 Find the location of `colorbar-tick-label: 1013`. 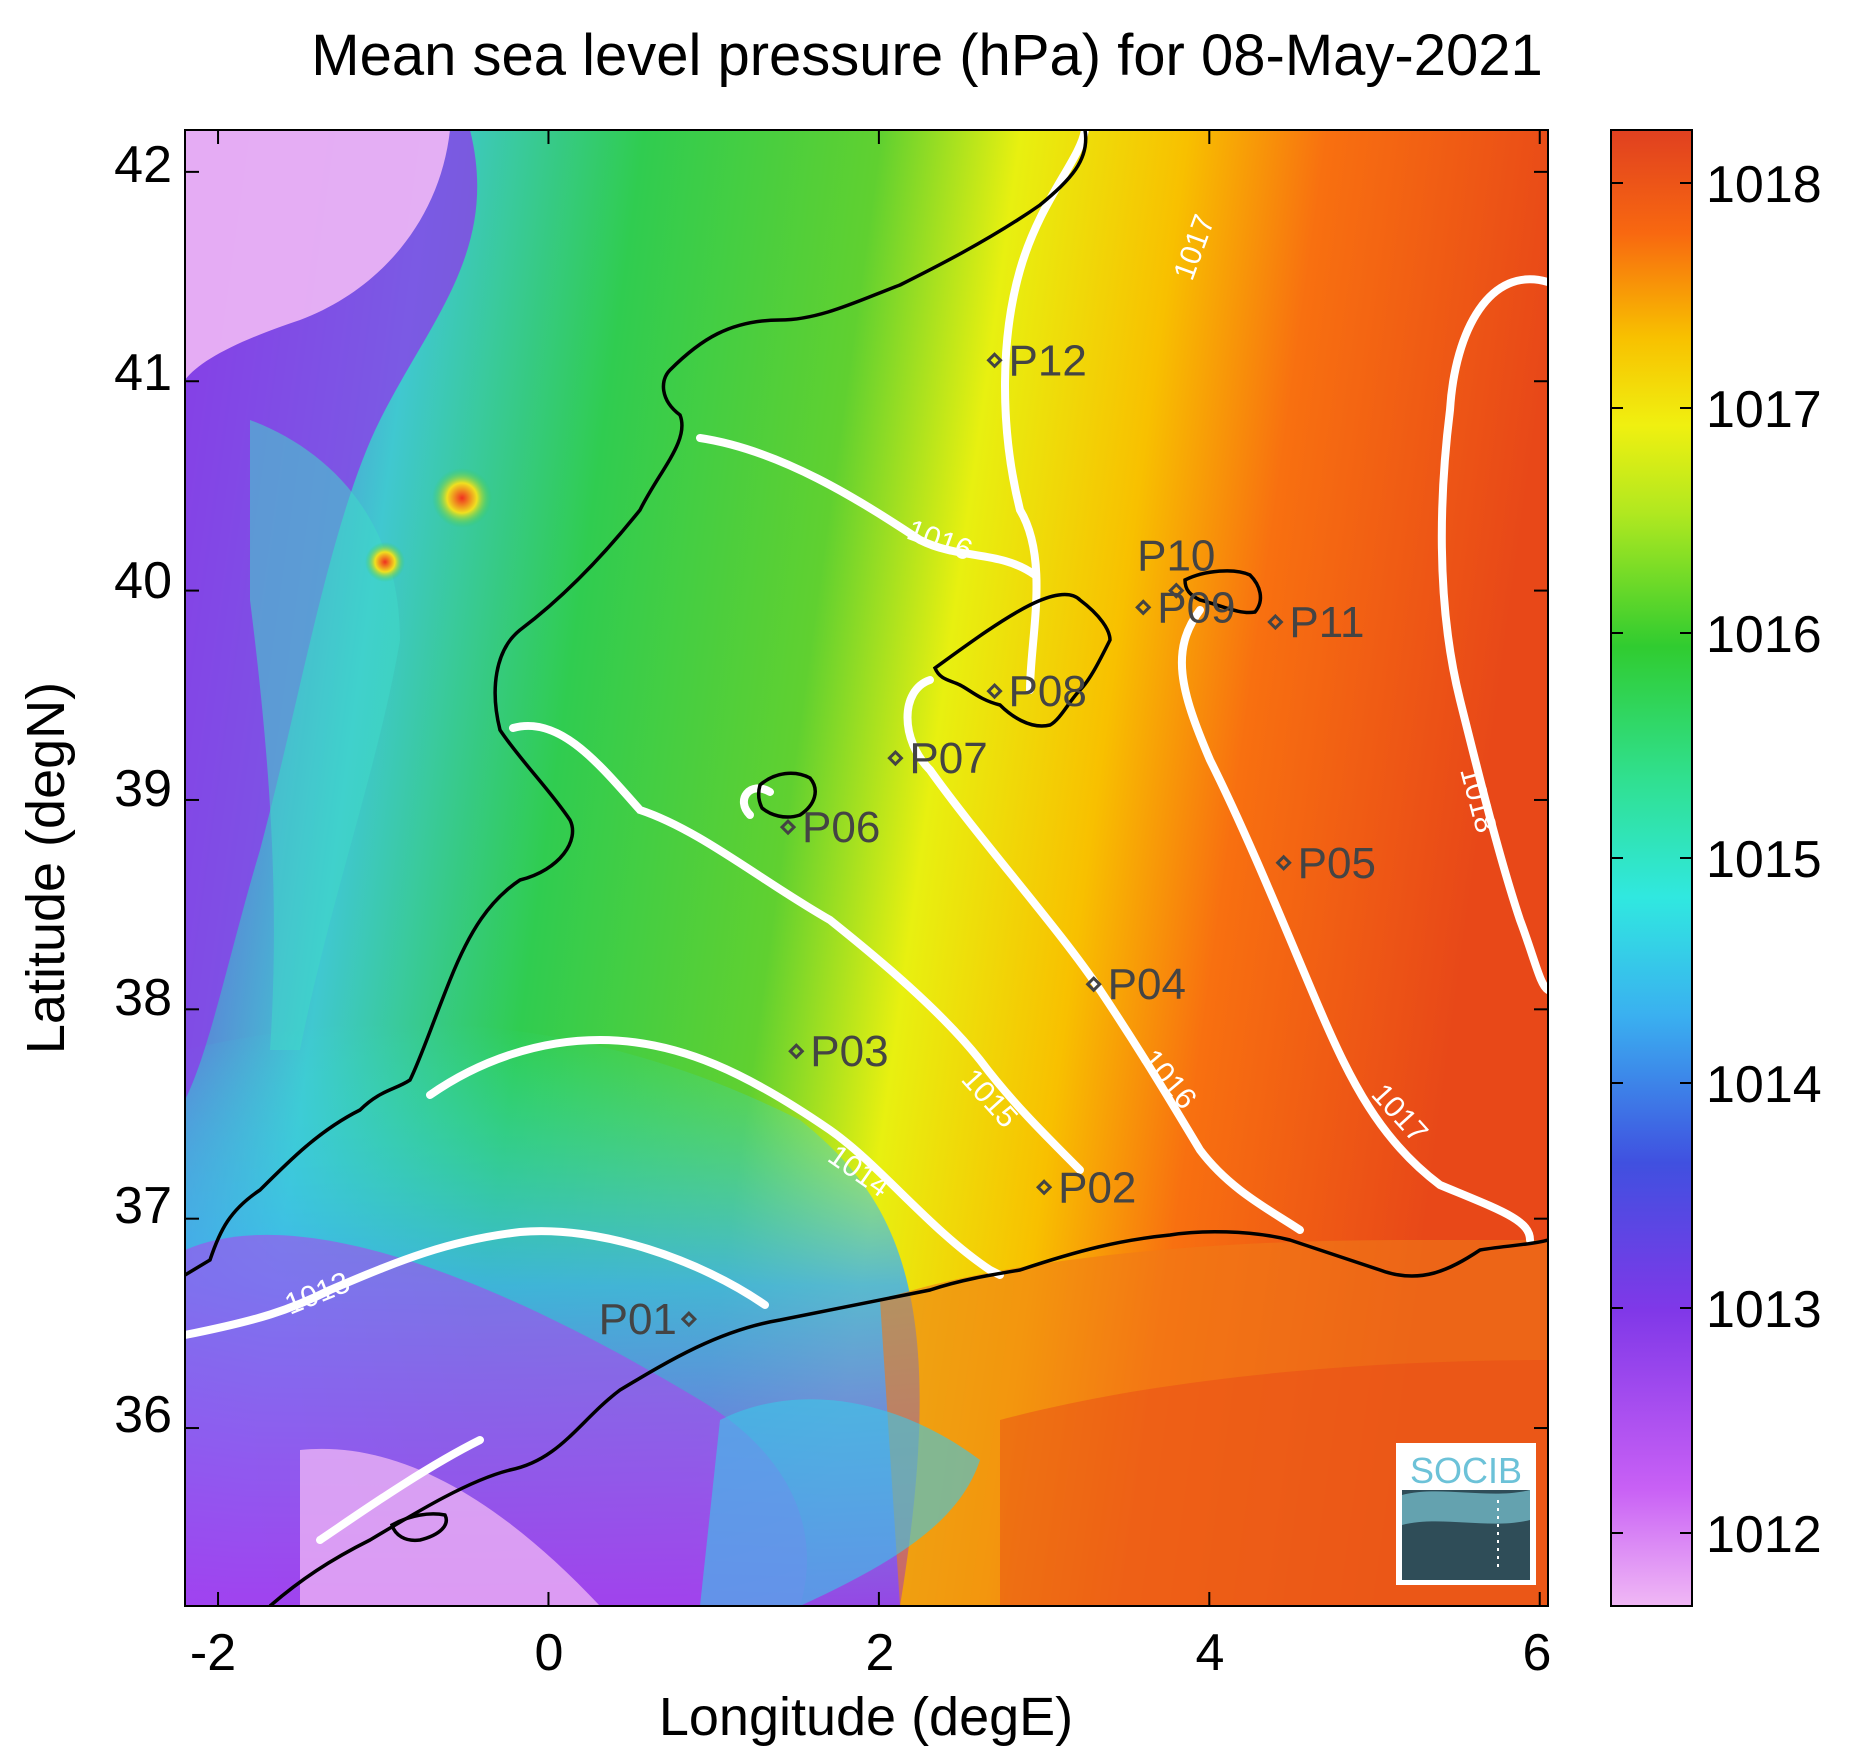

colorbar-tick-label: 1013 is located at coordinates (1764, 1310).